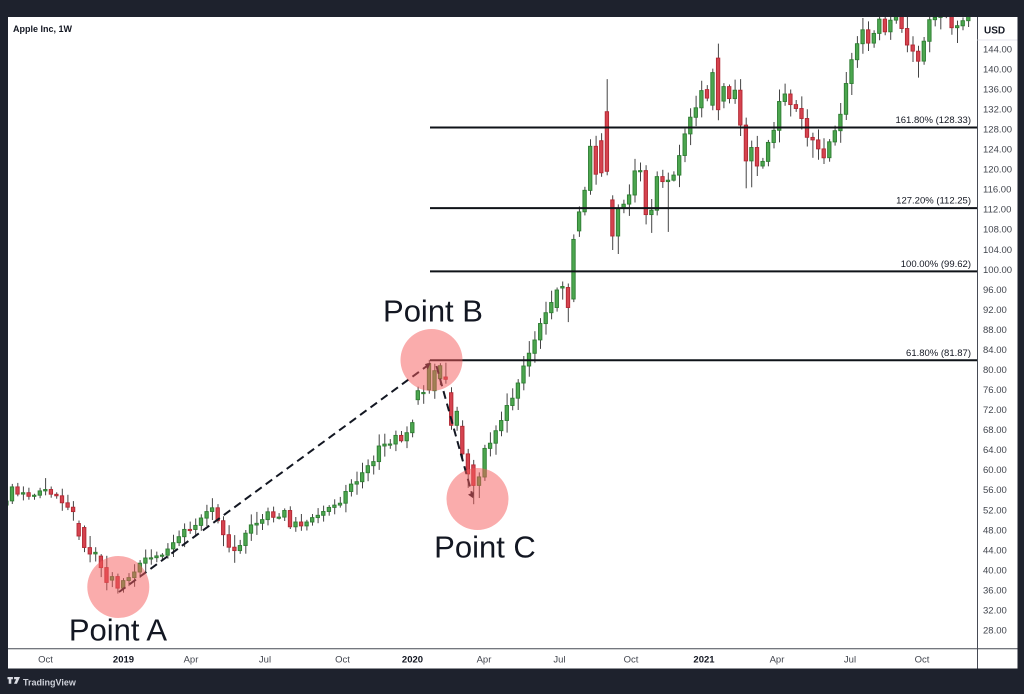  Describe the element at coordinates (997, 69) in the screenshot. I see `svg-text: 140.00` at that location.